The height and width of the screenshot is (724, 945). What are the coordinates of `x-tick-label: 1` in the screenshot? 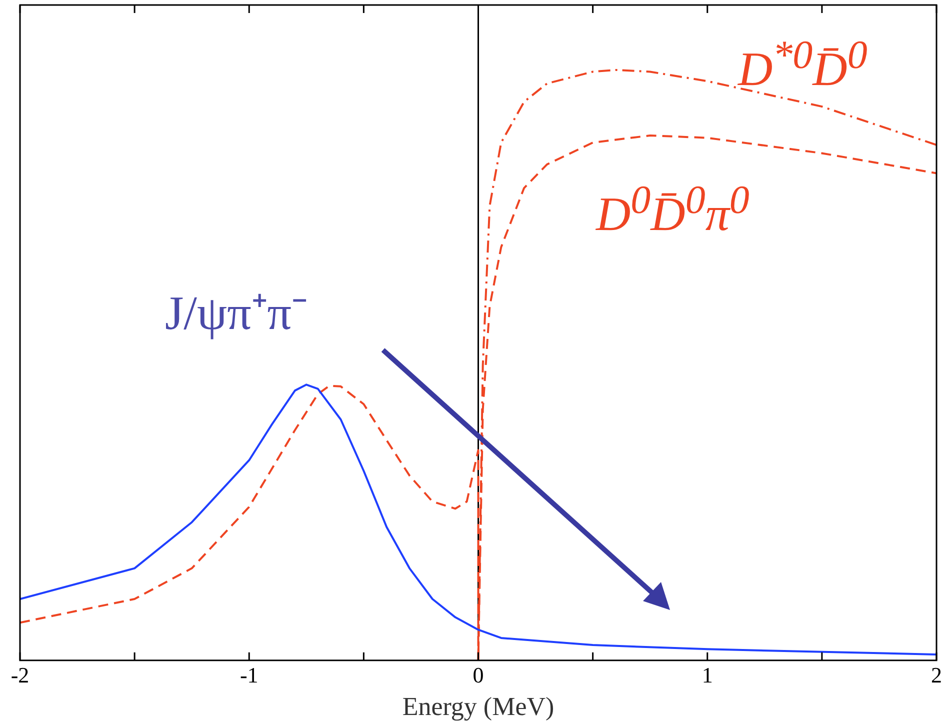 It's located at (707, 675).